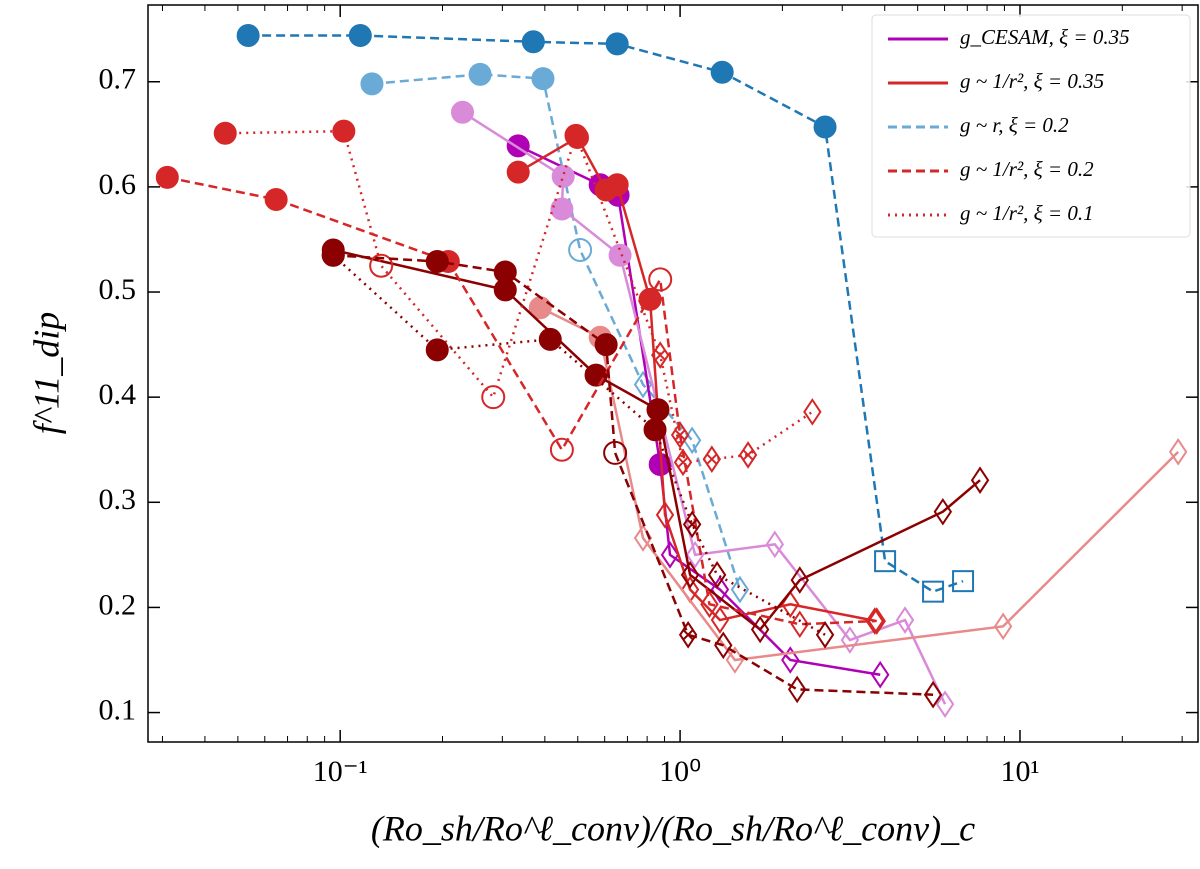  I want to click on y-axis-label: f^11_dip, so click(46, 373).